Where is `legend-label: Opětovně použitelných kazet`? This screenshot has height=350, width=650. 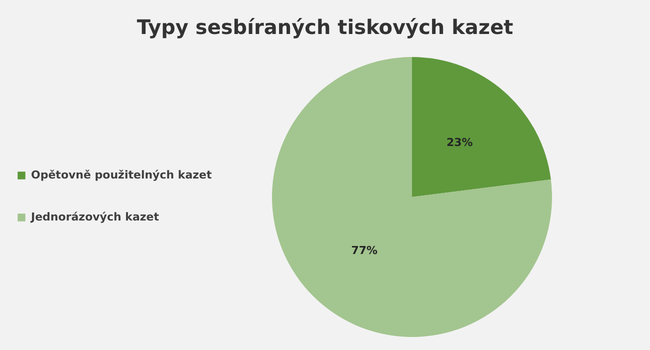
legend-label: Opětovně použitelných kazet is located at coordinates (121, 175).